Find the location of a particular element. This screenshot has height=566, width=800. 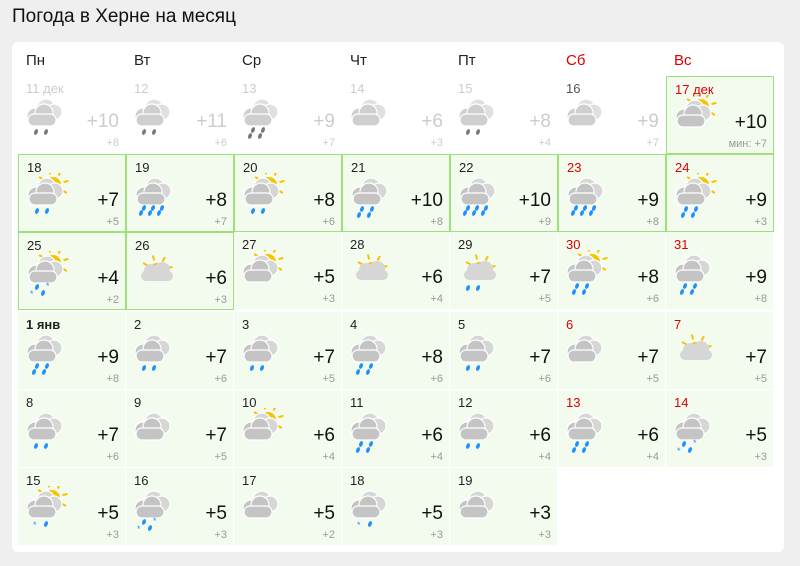

day-cell: 3 +7 +5 is located at coordinates (288, 351).